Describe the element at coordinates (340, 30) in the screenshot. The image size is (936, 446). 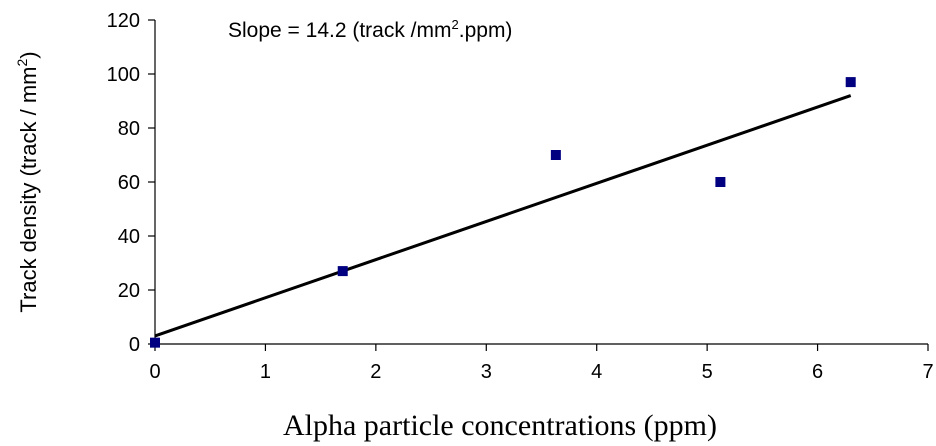
I see `annotation-main: Slope = 14.2 (track /mm` at that location.